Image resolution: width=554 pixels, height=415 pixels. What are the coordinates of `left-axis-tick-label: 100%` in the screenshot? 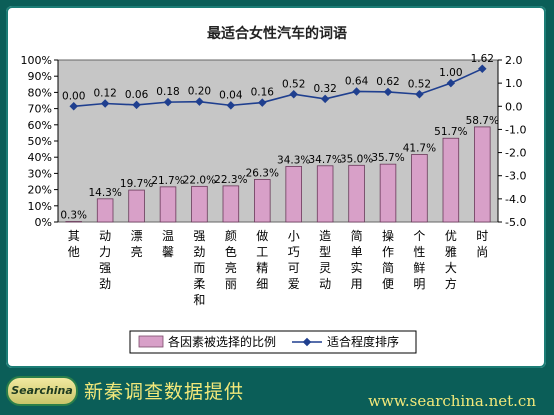 It's located at (36, 60).